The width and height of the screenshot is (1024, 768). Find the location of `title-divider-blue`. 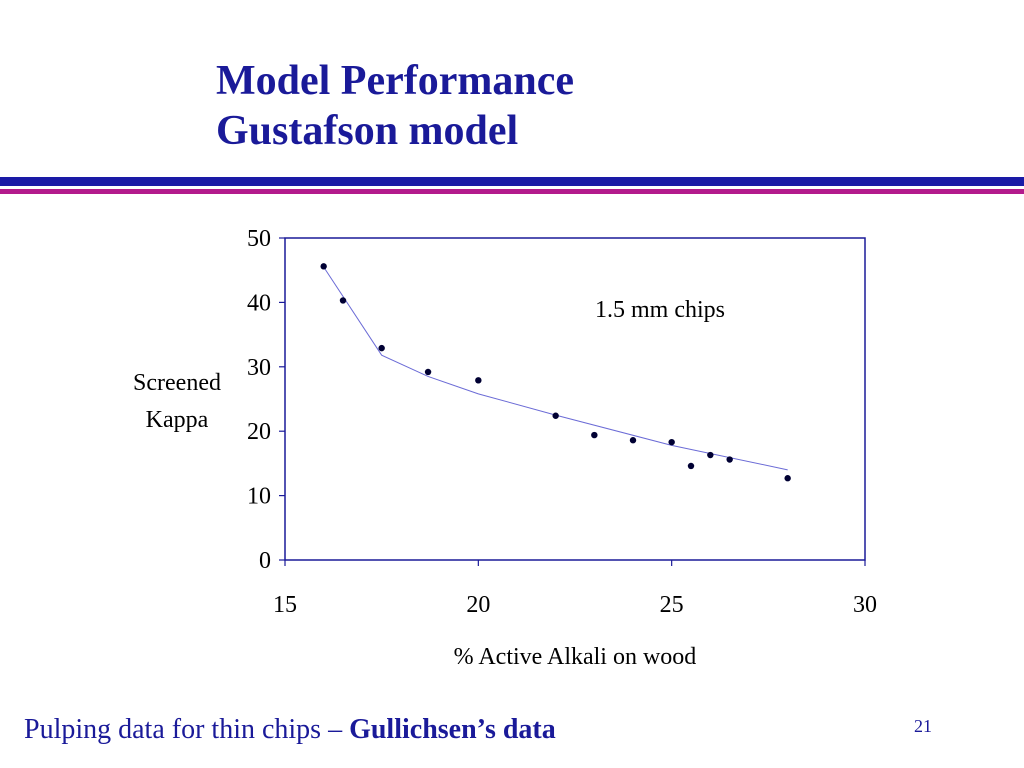

title-divider-blue is located at coordinates (512, 181).